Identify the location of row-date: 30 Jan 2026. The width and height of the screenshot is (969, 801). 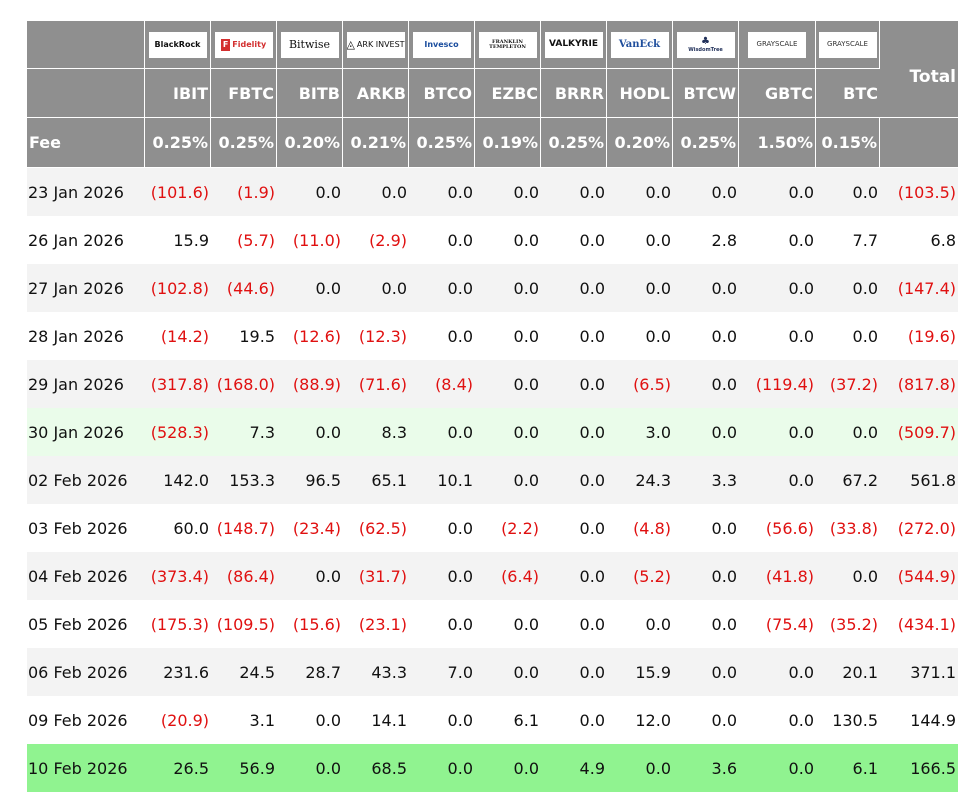
(86, 432).